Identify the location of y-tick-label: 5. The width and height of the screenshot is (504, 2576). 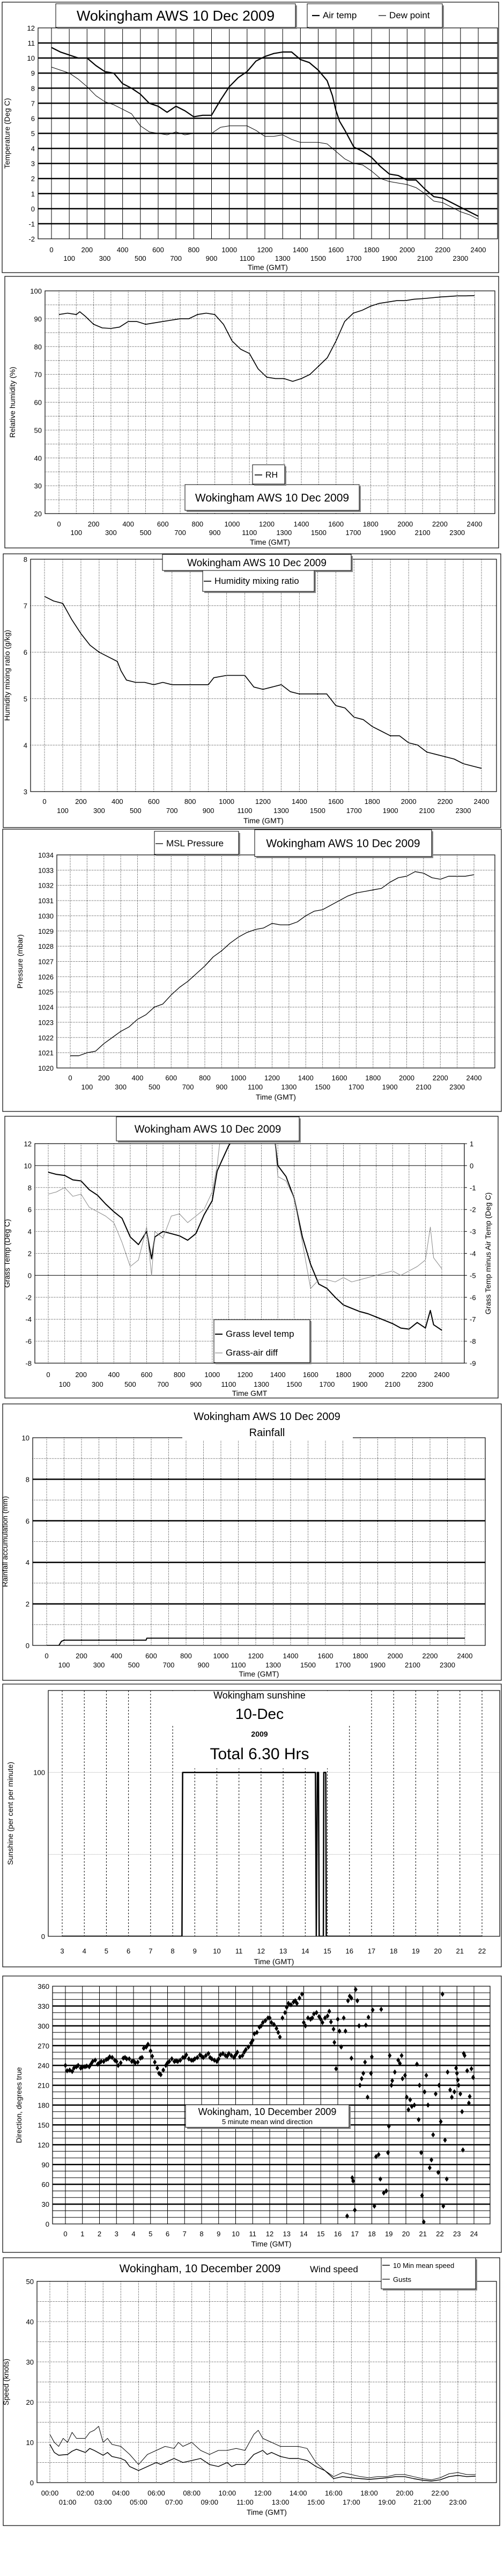
(33, 134).